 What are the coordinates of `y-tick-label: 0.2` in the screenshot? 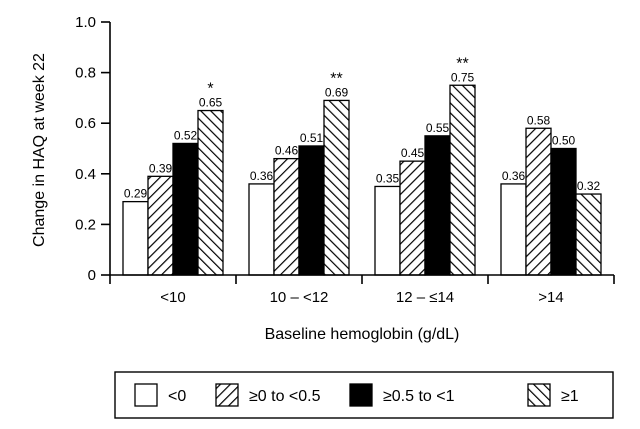 It's located at (85, 224).